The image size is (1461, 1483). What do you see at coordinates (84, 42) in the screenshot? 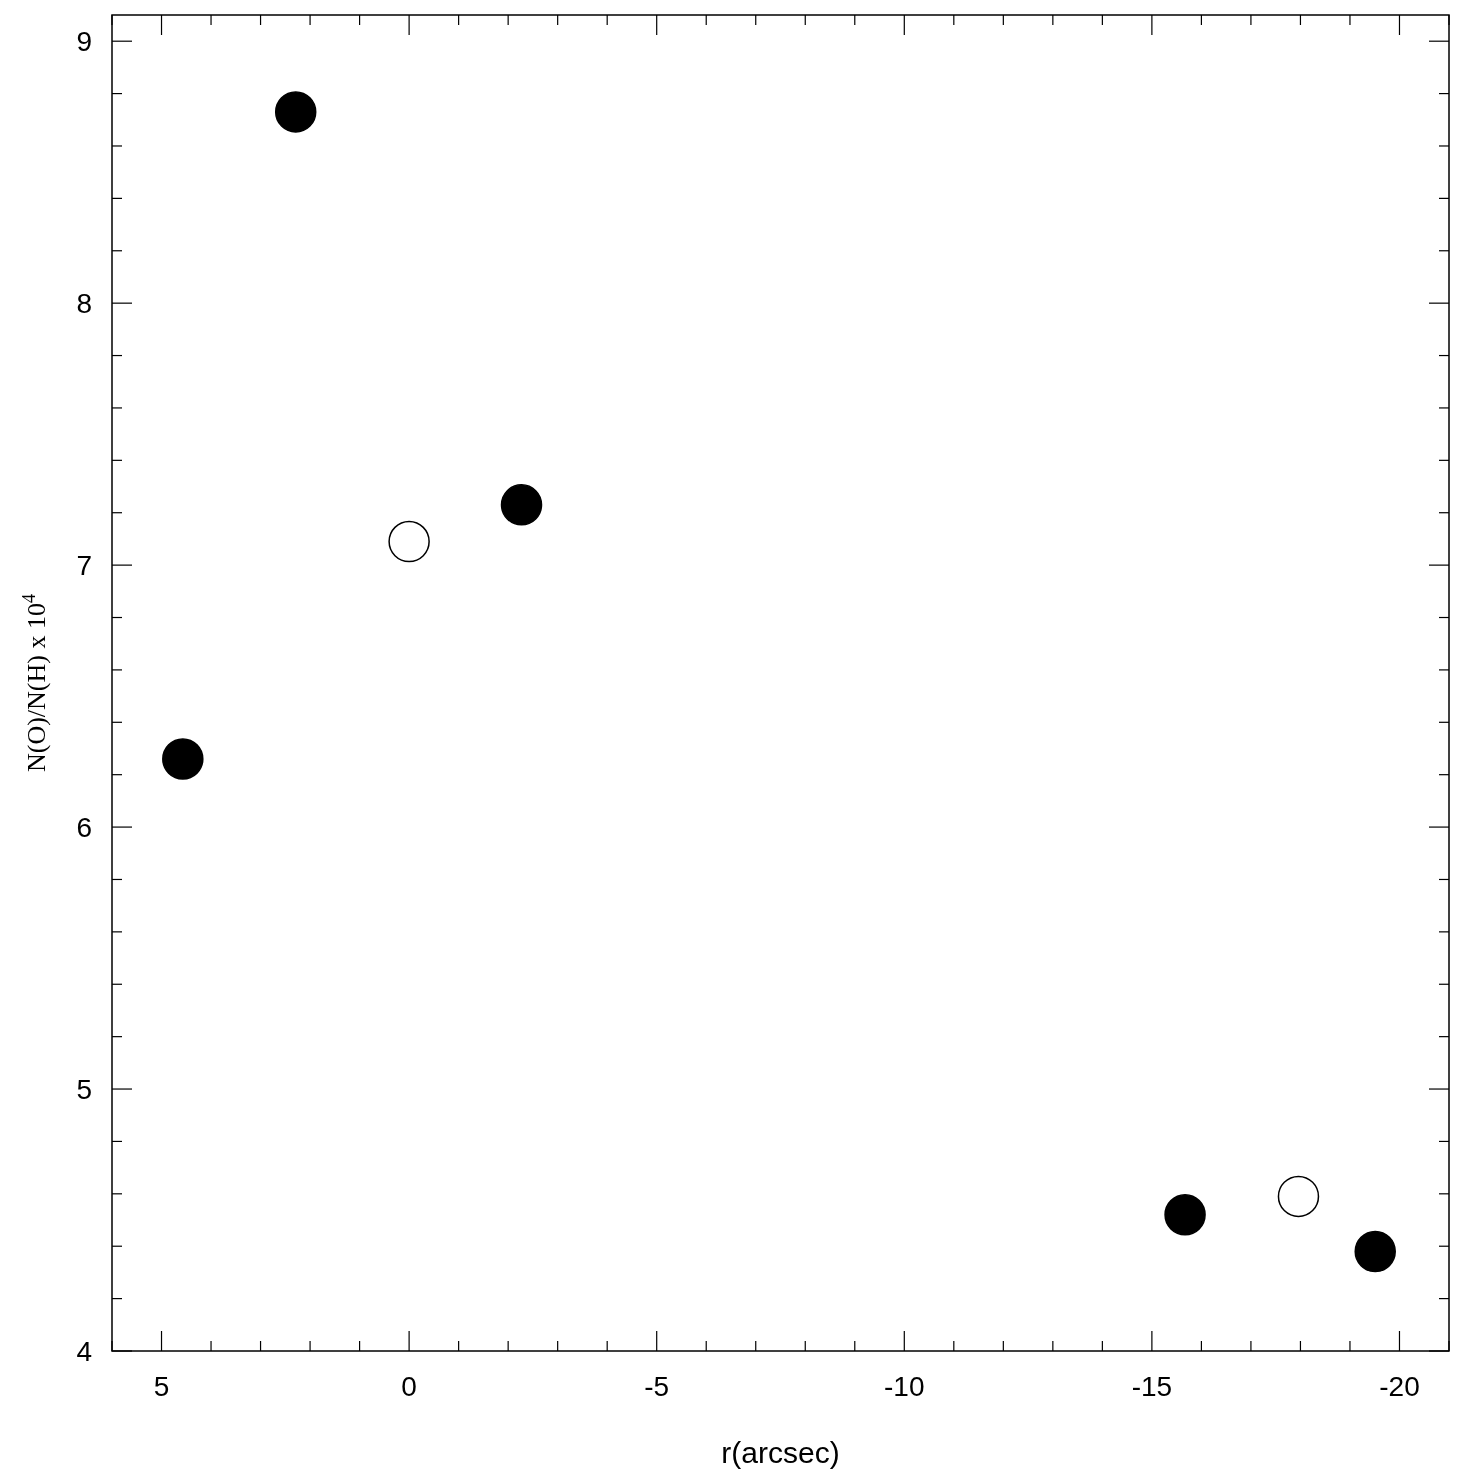
I see `y-tick-label: 9` at bounding box center [84, 42].